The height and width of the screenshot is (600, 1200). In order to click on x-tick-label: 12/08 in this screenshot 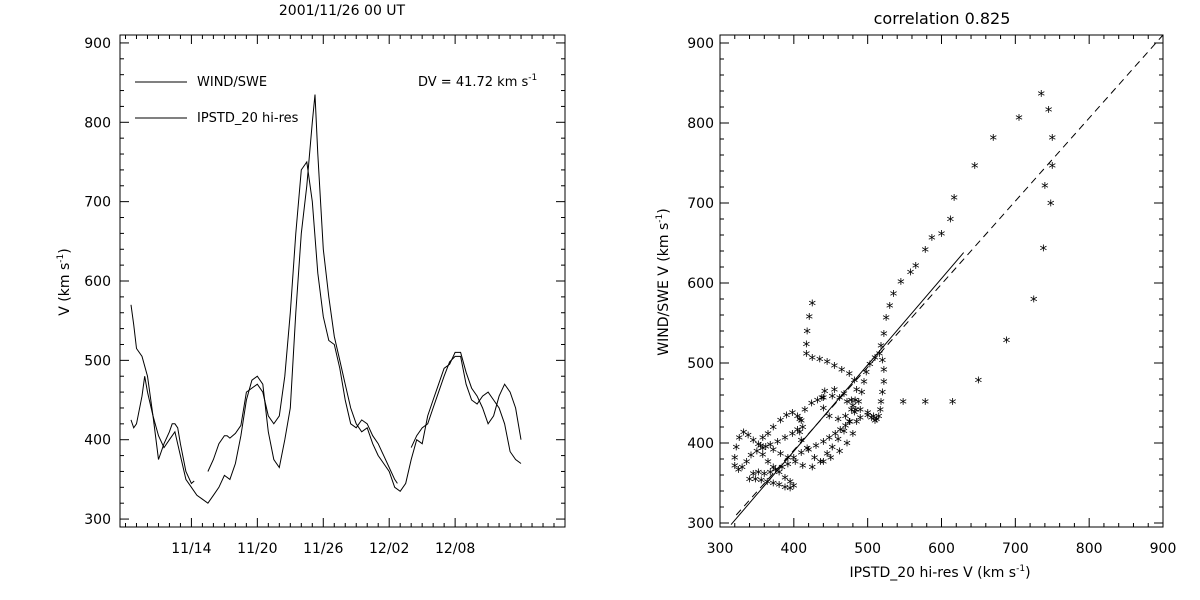, I will do `click(455, 549)`.